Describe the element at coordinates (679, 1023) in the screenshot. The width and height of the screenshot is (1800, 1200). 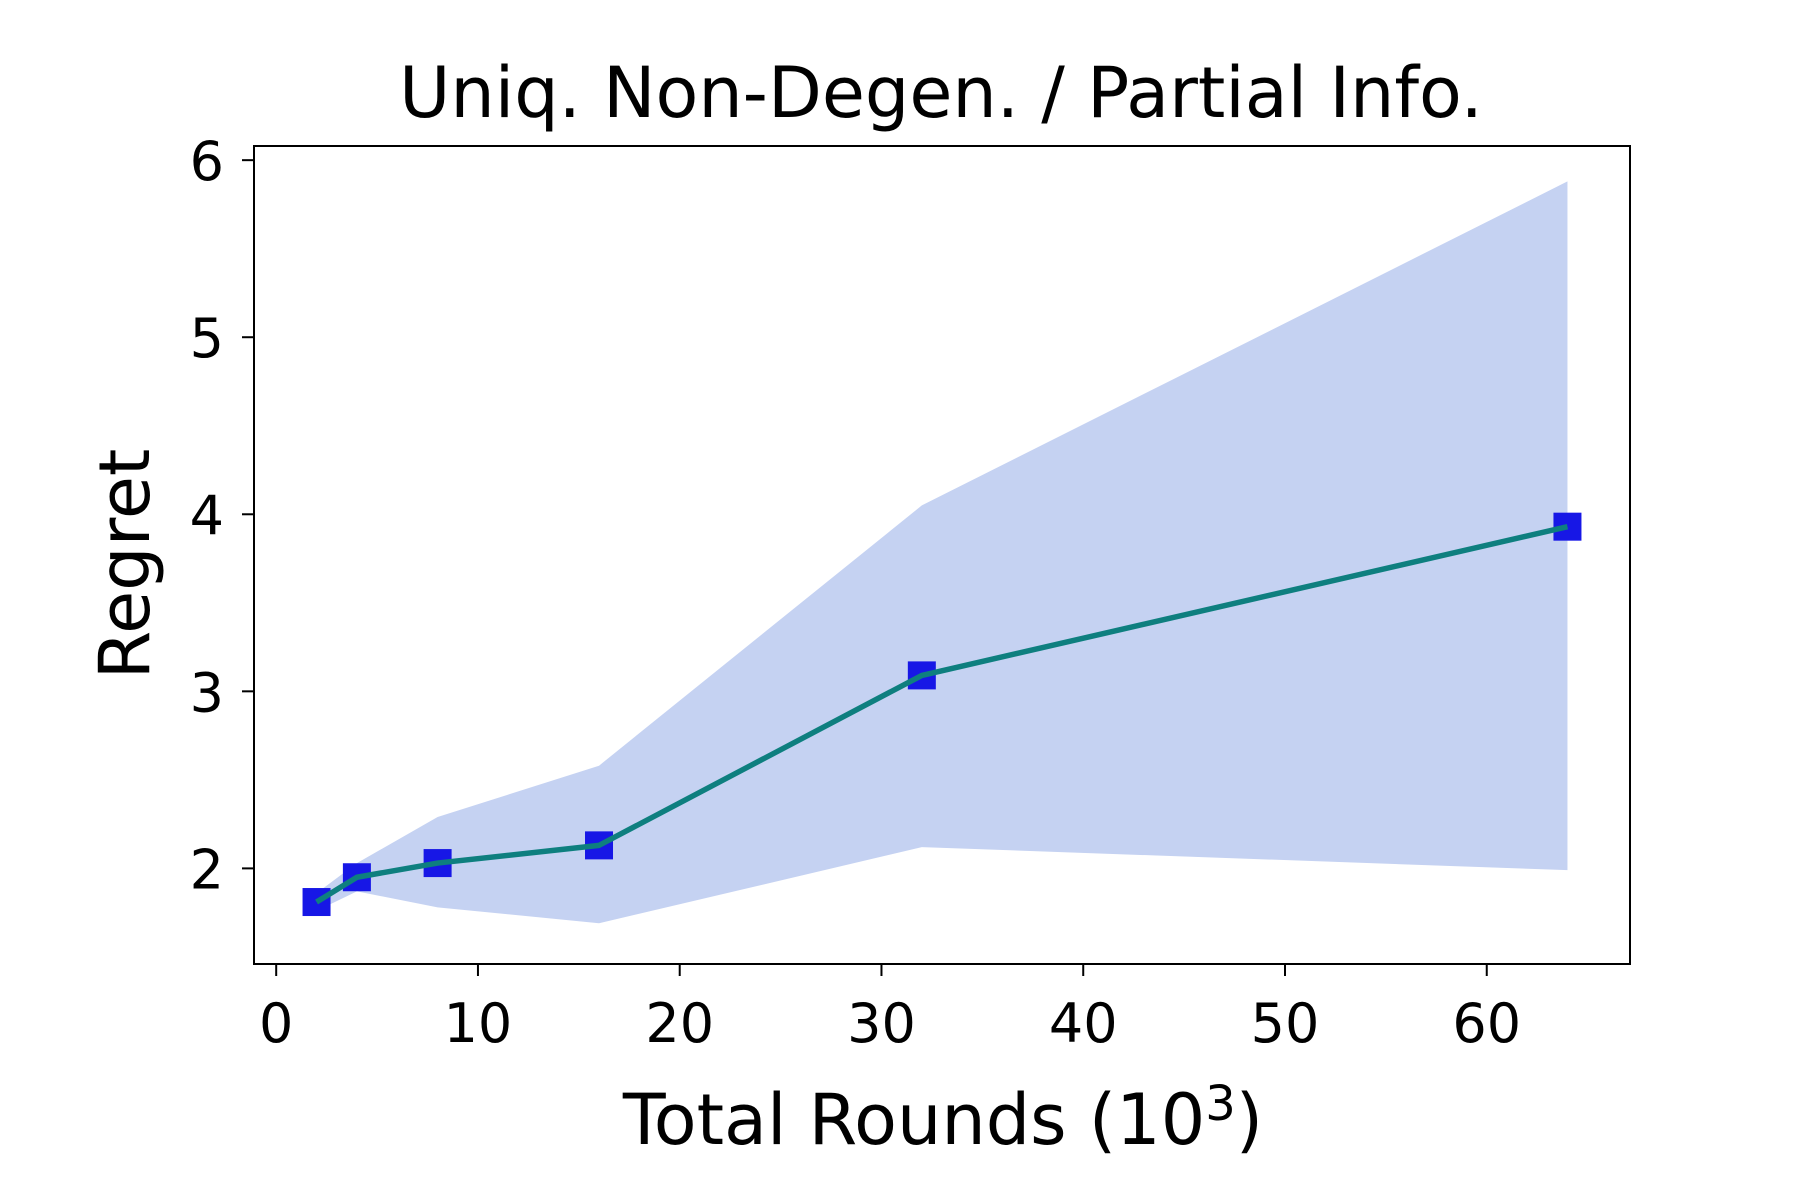
I see `x-tick-label: 20` at that location.